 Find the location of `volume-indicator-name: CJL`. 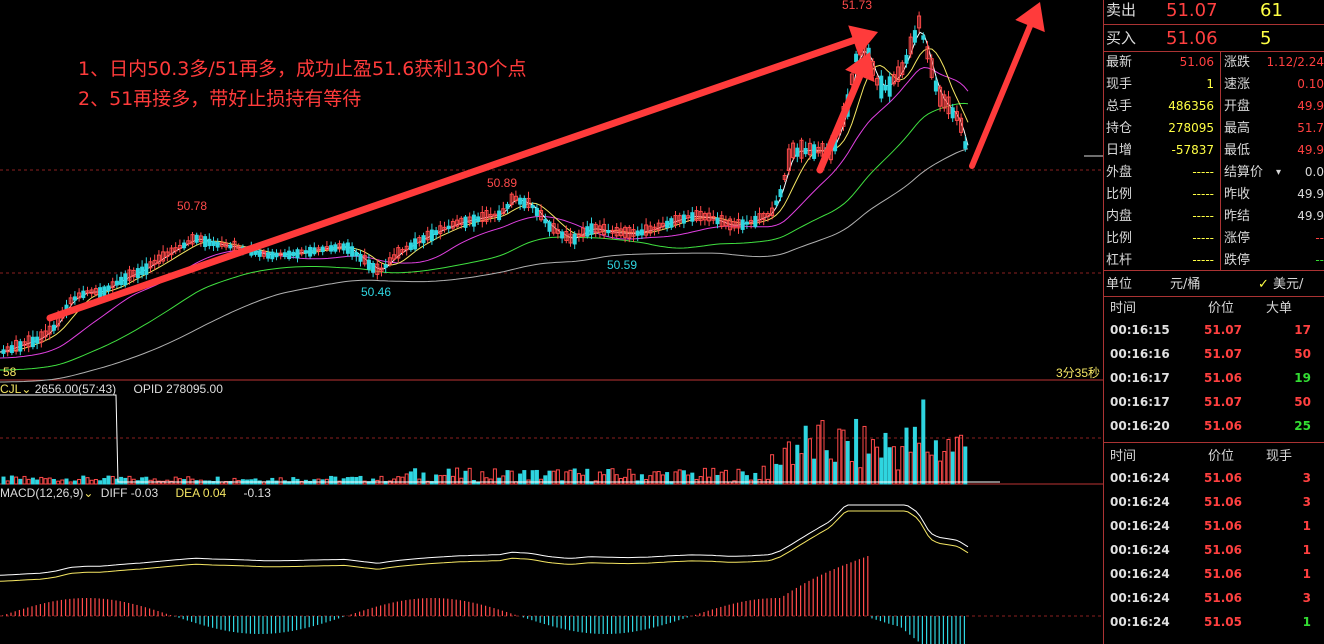

volume-indicator-name: CJL is located at coordinates (11, 389).